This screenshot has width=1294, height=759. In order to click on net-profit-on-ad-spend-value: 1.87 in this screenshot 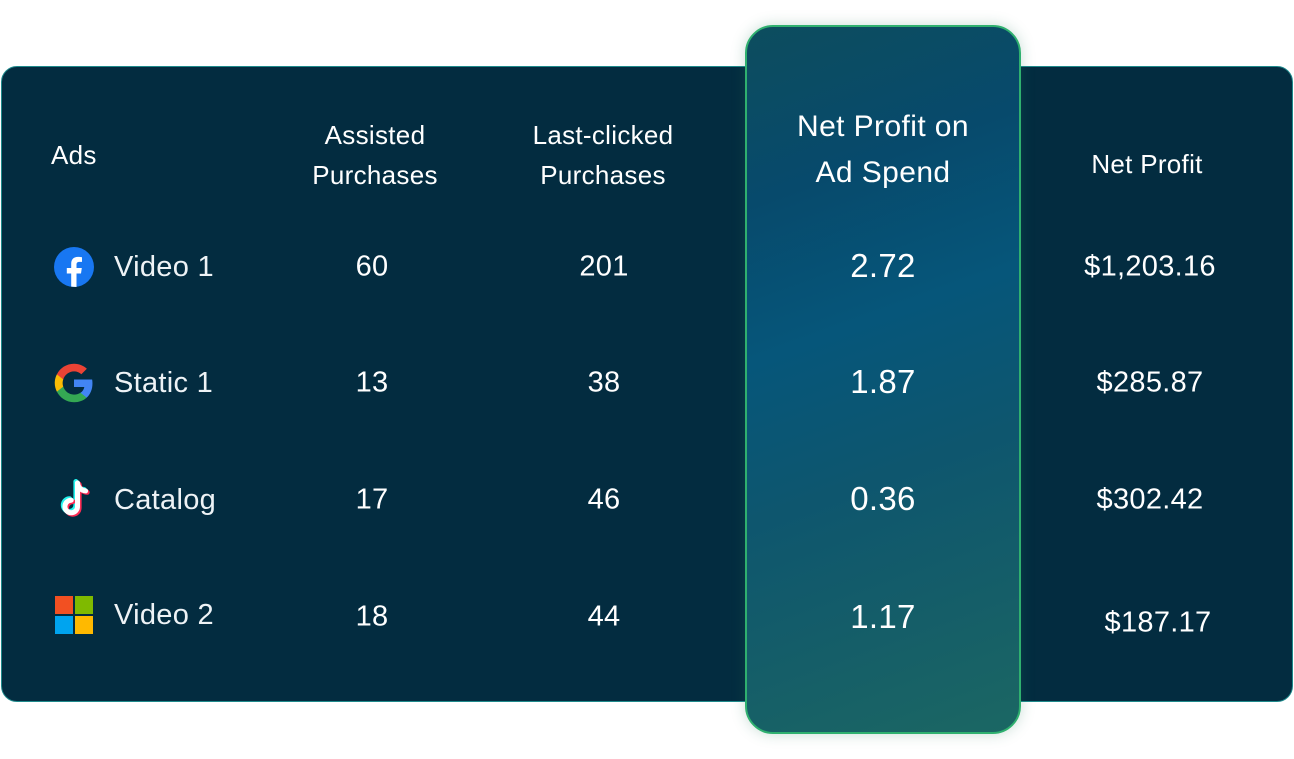, I will do `click(883, 381)`.